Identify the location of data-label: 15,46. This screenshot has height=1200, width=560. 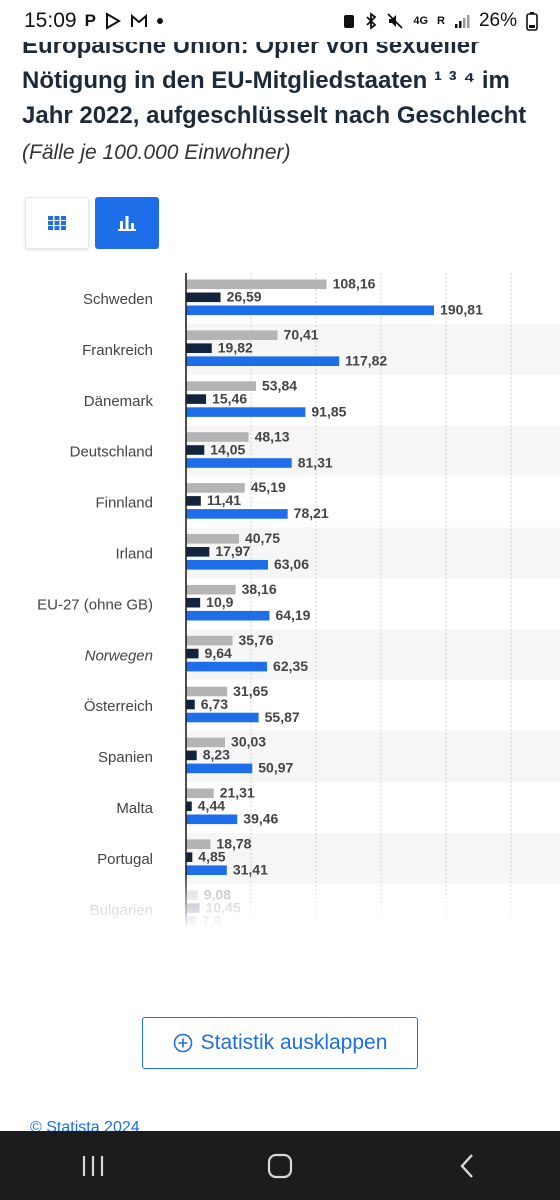
(229, 398).